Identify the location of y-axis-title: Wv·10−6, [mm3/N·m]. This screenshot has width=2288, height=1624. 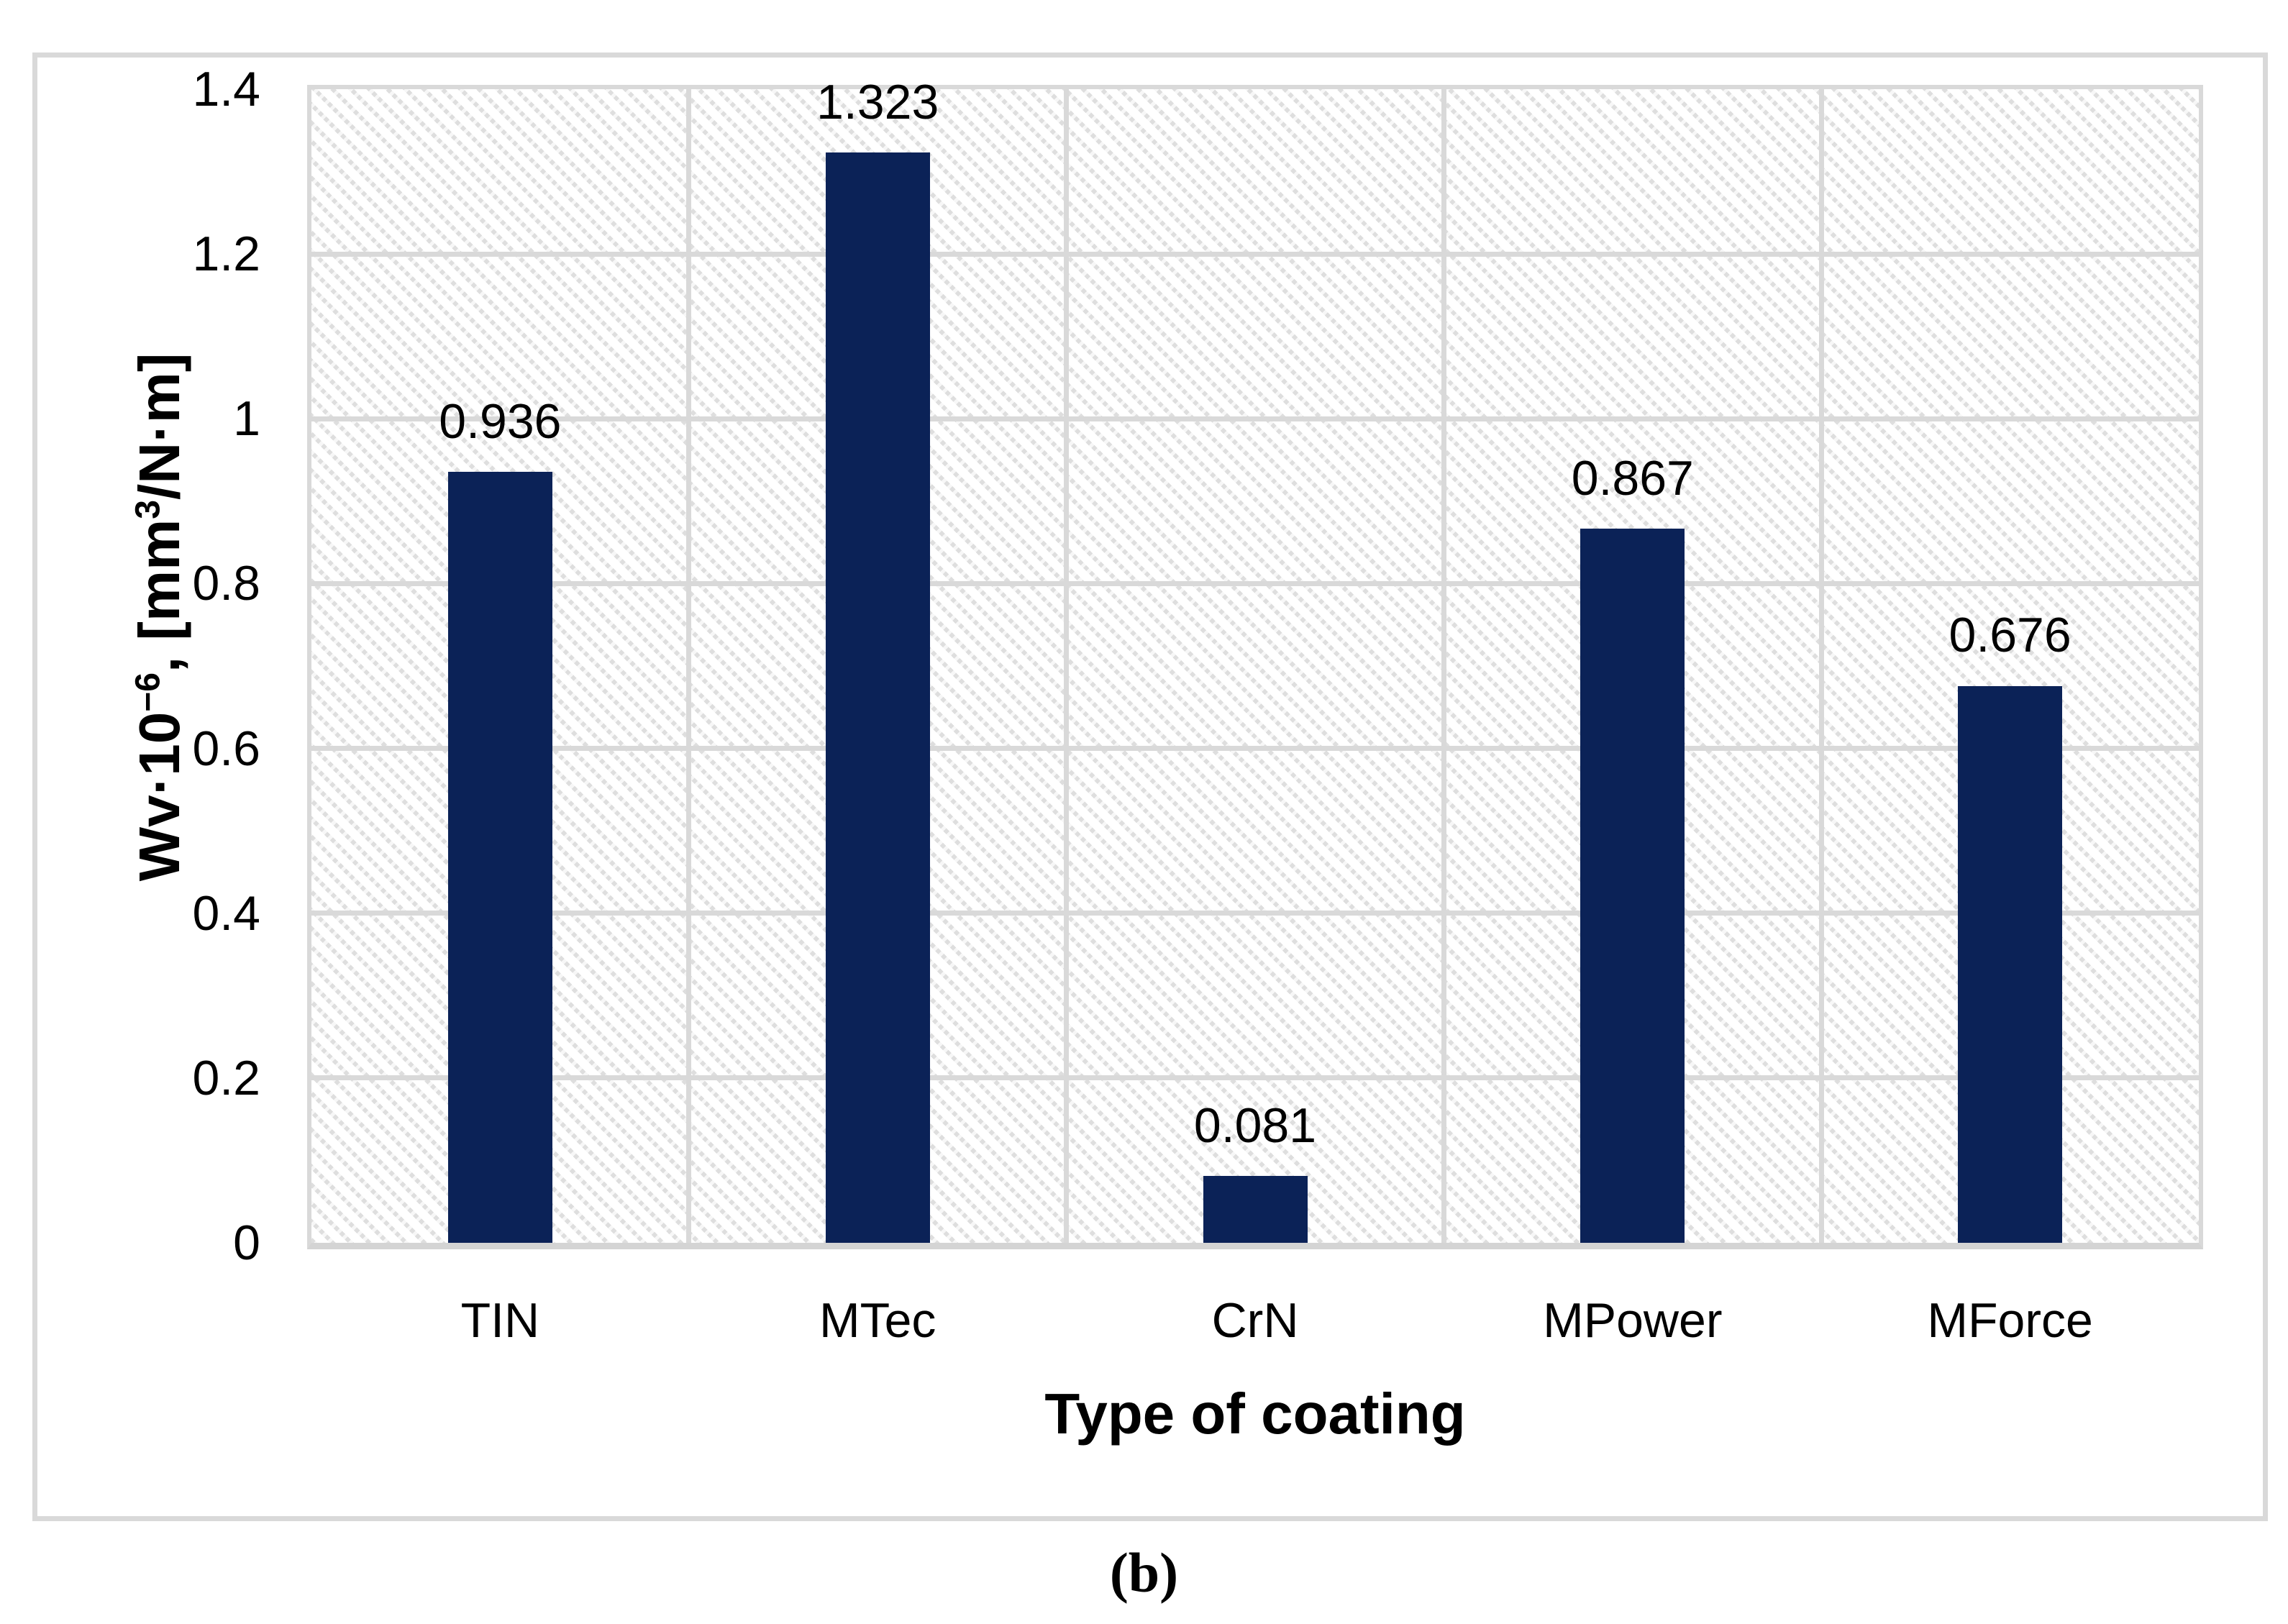
(159, 617).